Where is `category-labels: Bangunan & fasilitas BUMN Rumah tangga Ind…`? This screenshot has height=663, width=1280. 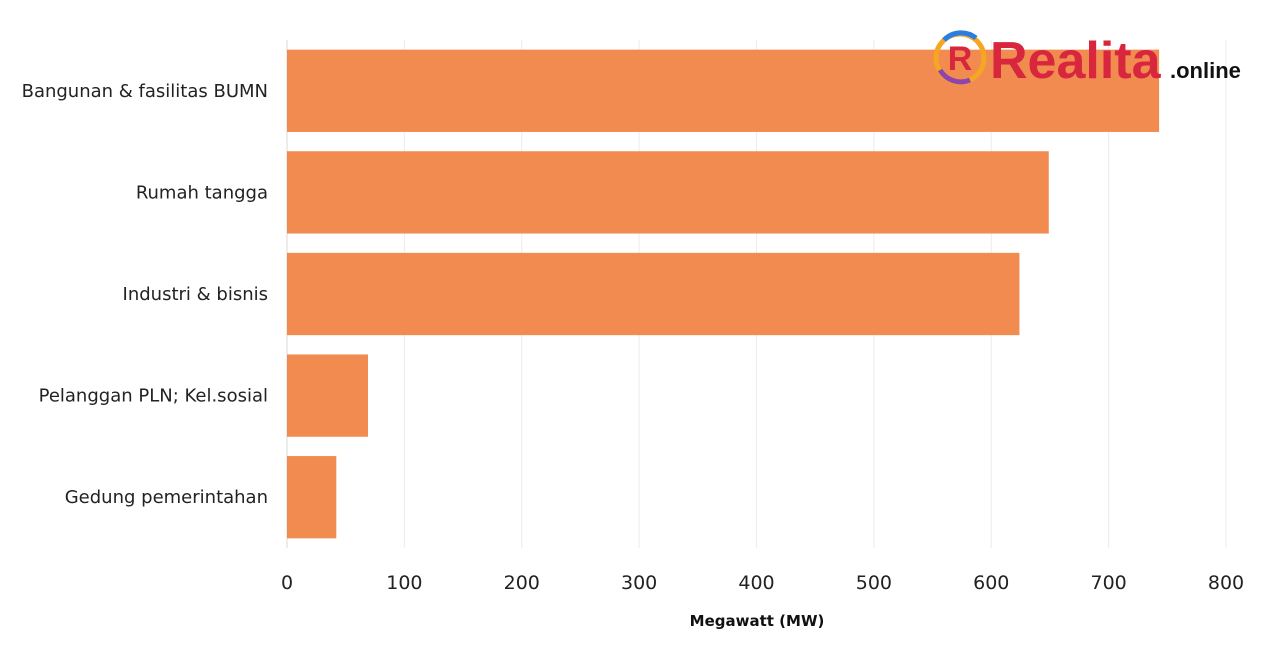
category-labels: Bangunan & fasilitas BUMN Rumah tangga Ind… is located at coordinates (145, 294).